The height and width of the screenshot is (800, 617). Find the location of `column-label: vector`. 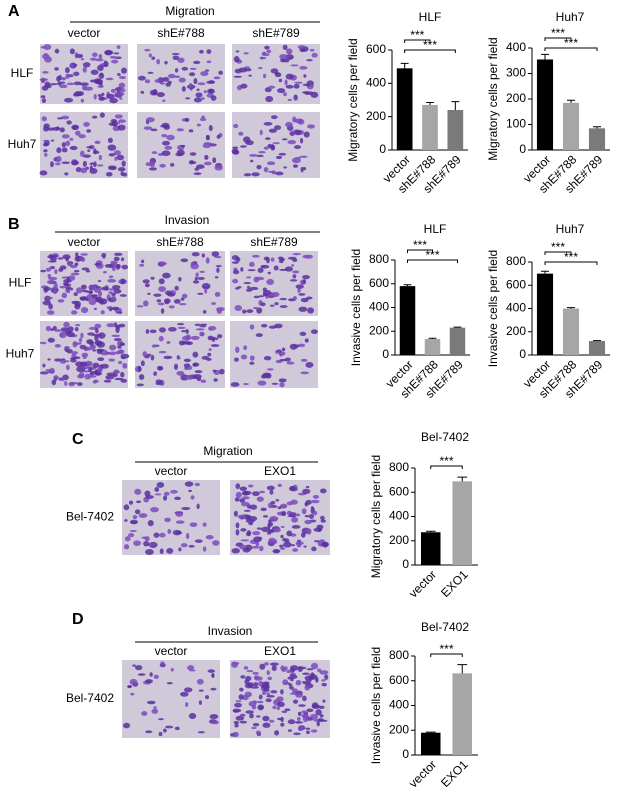

column-label: vector is located at coordinates (171, 471).